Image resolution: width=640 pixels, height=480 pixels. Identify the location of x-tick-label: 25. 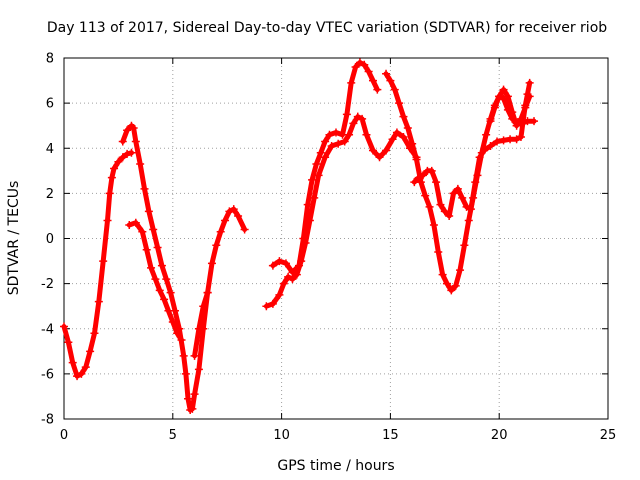
(608, 435).